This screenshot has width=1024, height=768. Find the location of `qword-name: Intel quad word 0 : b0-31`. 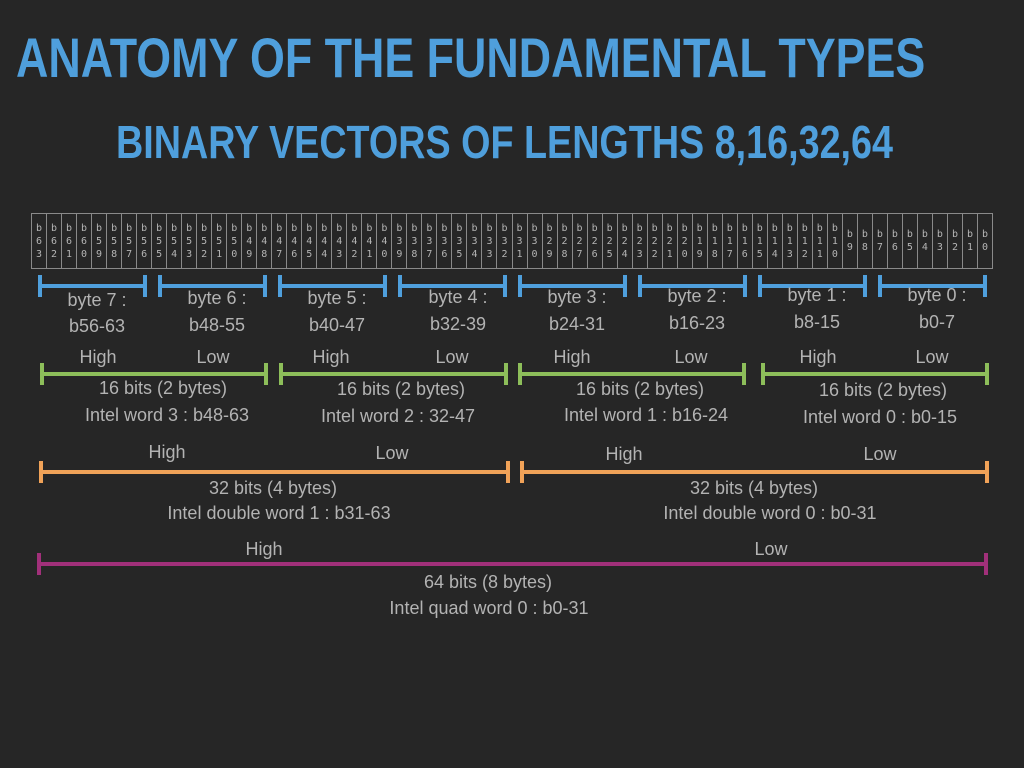

qword-name: Intel quad word 0 : b0-31 is located at coordinates (489, 608).